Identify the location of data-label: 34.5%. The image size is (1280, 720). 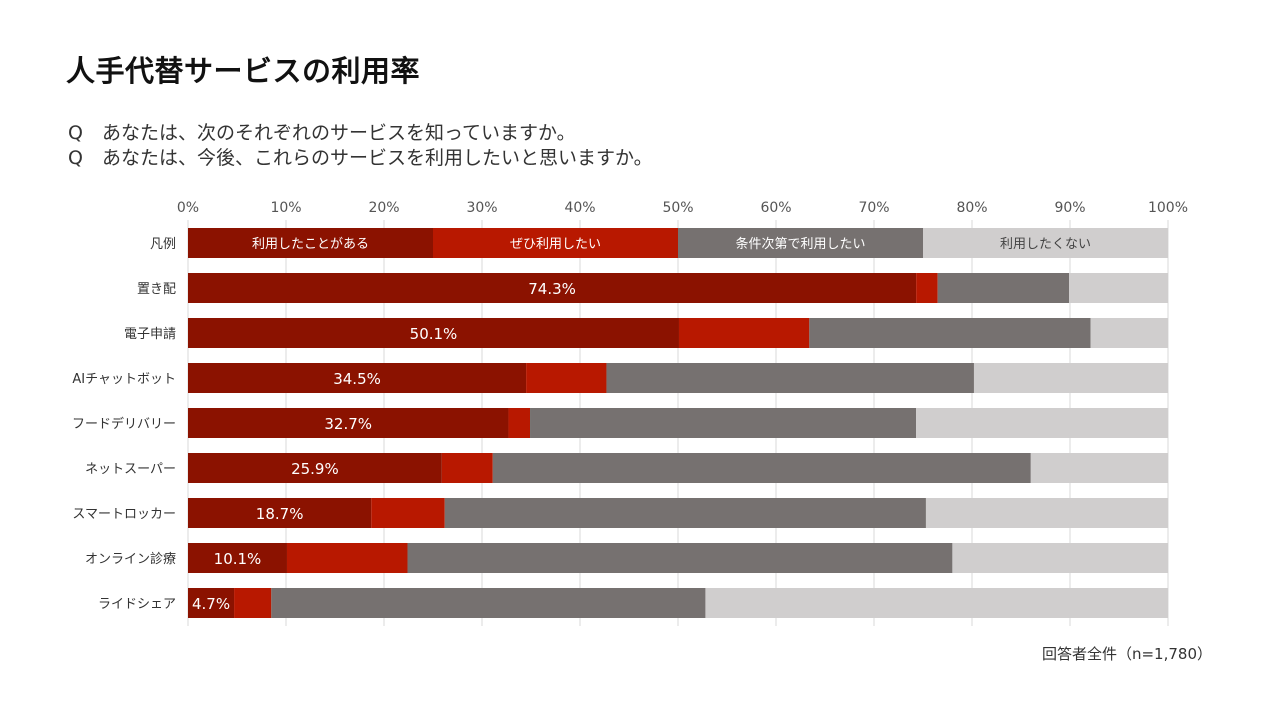
(357, 379).